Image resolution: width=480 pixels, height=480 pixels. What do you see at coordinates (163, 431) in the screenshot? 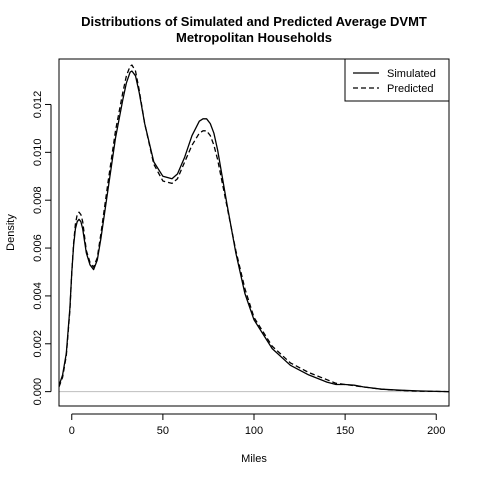
I see `x-tick-label: 50` at bounding box center [163, 431].